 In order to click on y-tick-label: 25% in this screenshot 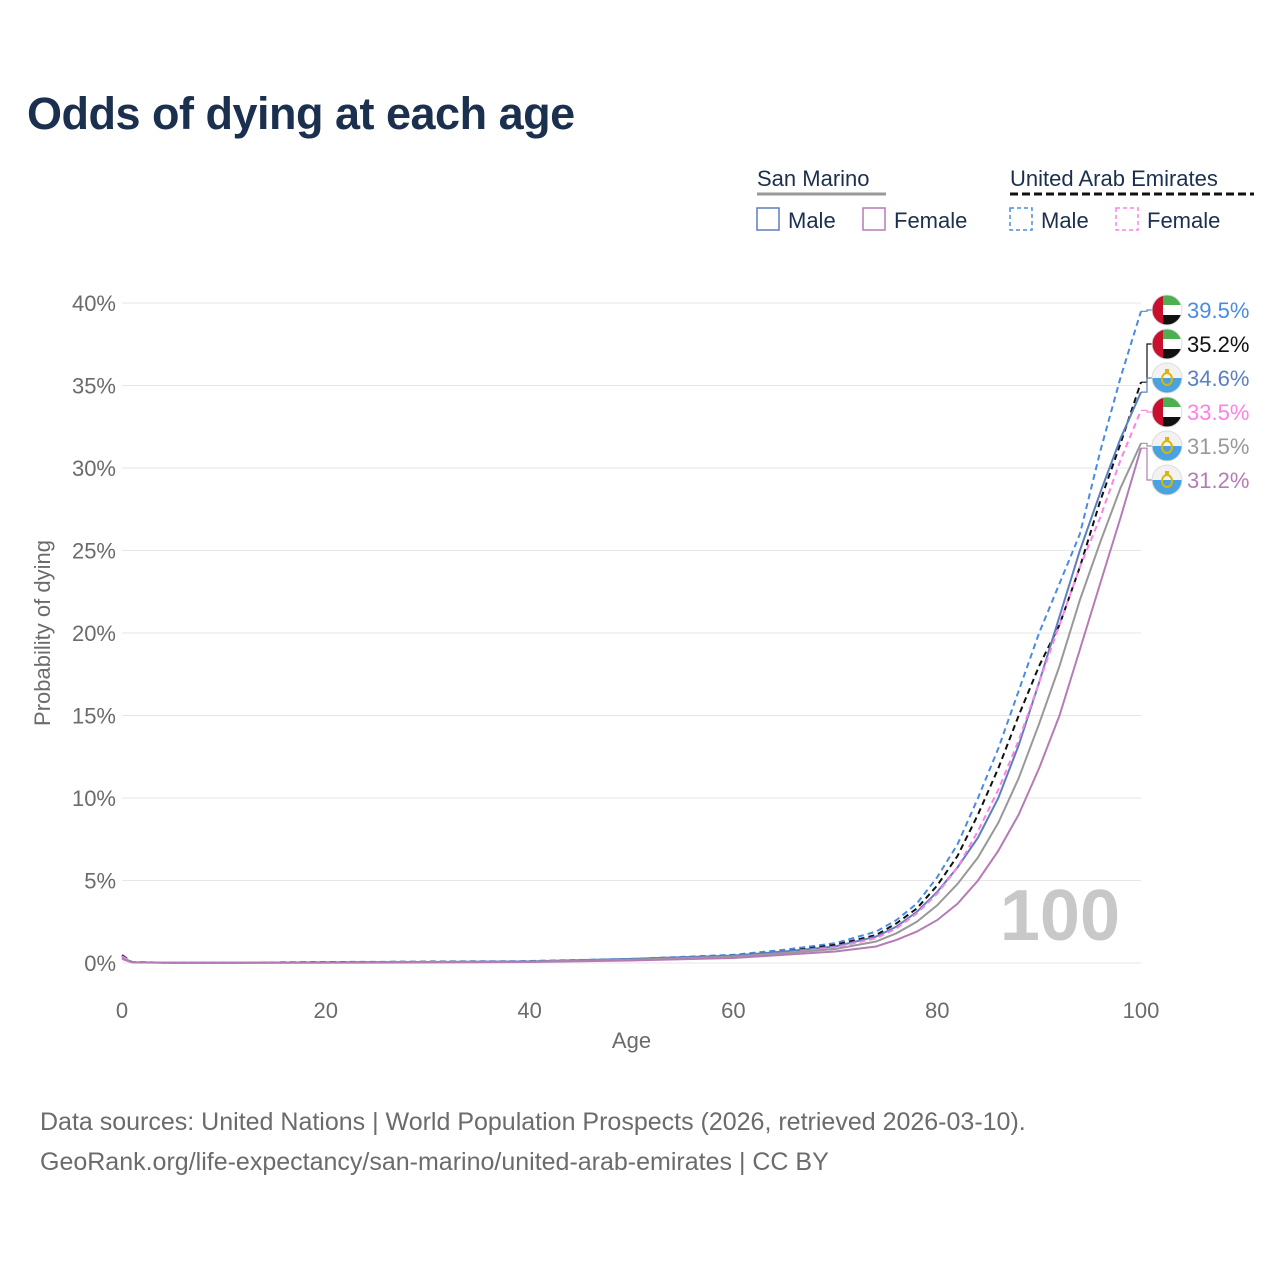, I will do `click(94, 551)`.